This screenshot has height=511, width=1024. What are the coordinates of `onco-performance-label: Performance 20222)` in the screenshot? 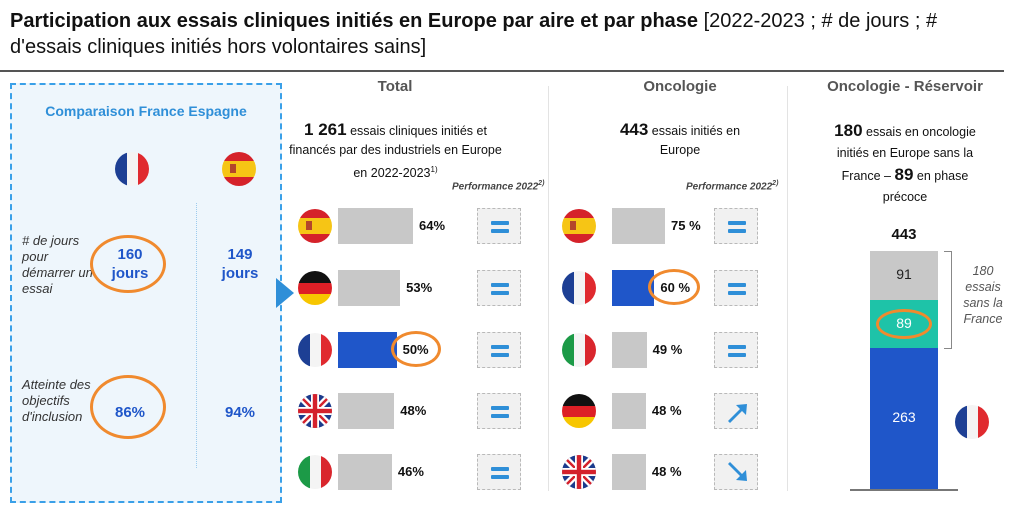 It's located at (732, 186).